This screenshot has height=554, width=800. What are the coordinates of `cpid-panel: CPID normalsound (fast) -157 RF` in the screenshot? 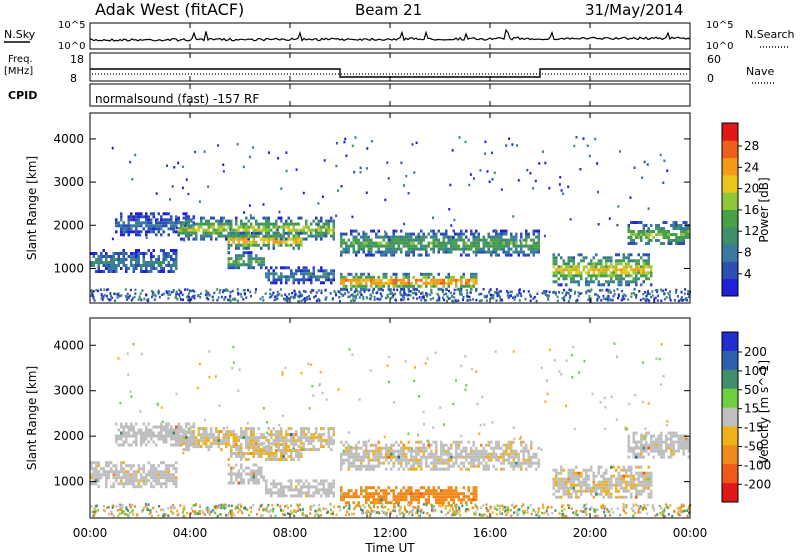 It's located at (349, 95).